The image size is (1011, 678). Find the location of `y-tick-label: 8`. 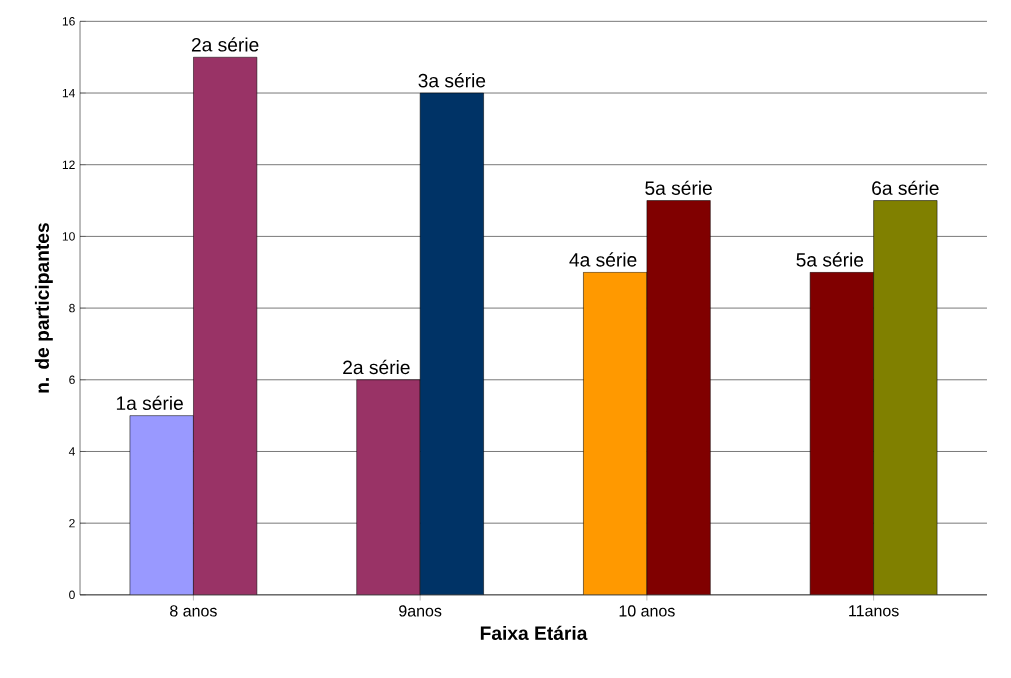

y-tick-label: 8 is located at coordinates (72, 308).